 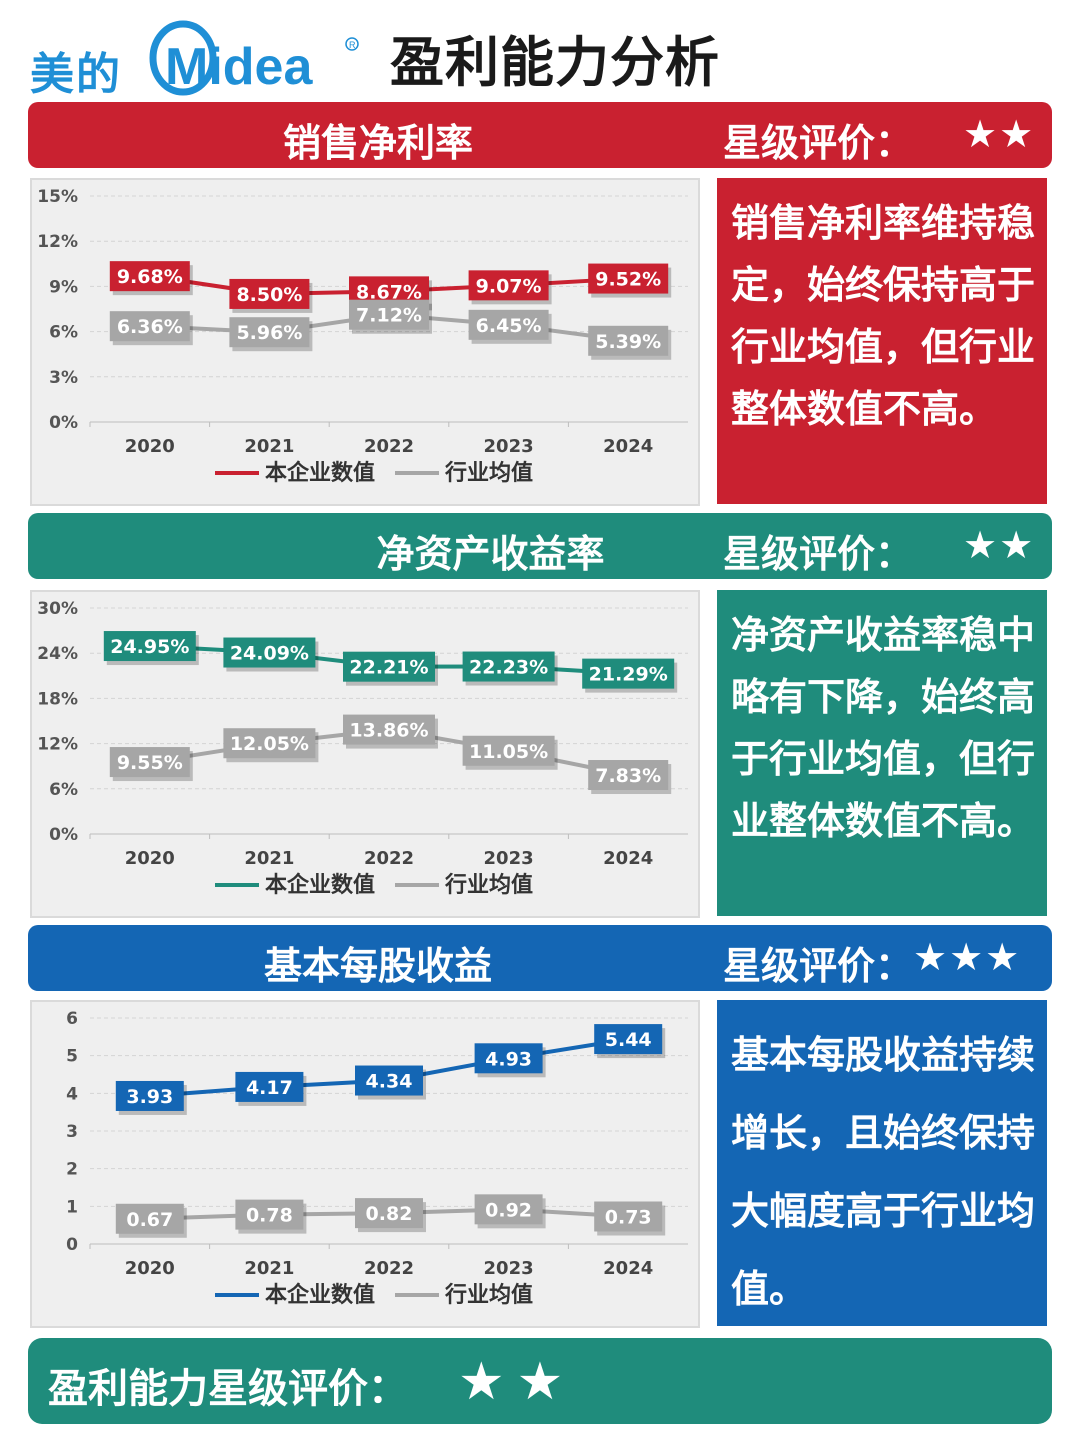 I want to click on midea-logo-mark: Midea R, so click(x=254, y=58).